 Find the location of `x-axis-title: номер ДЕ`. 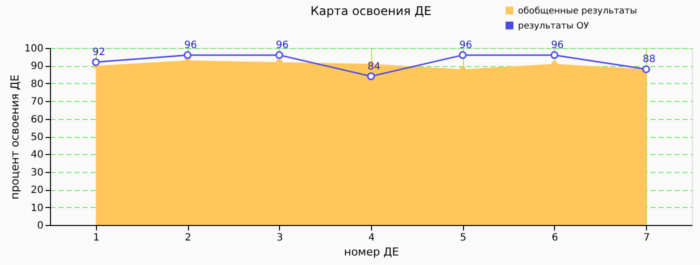

x-axis-title: номер ДЕ is located at coordinates (372, 252).